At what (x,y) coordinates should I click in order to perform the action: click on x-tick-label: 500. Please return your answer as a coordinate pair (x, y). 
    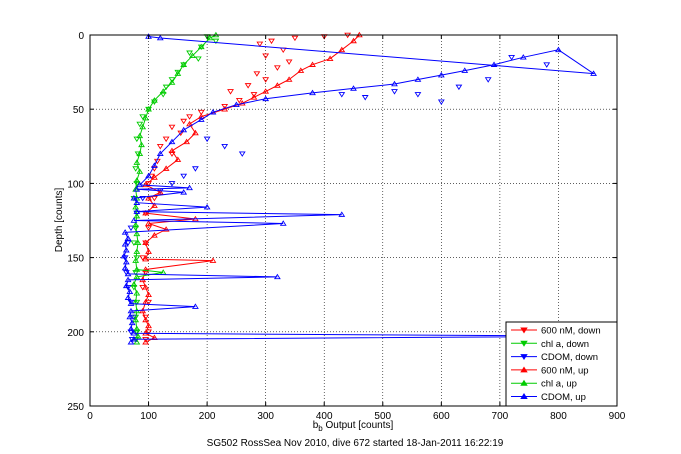
    Looking at the image, I should click on (382, 416).